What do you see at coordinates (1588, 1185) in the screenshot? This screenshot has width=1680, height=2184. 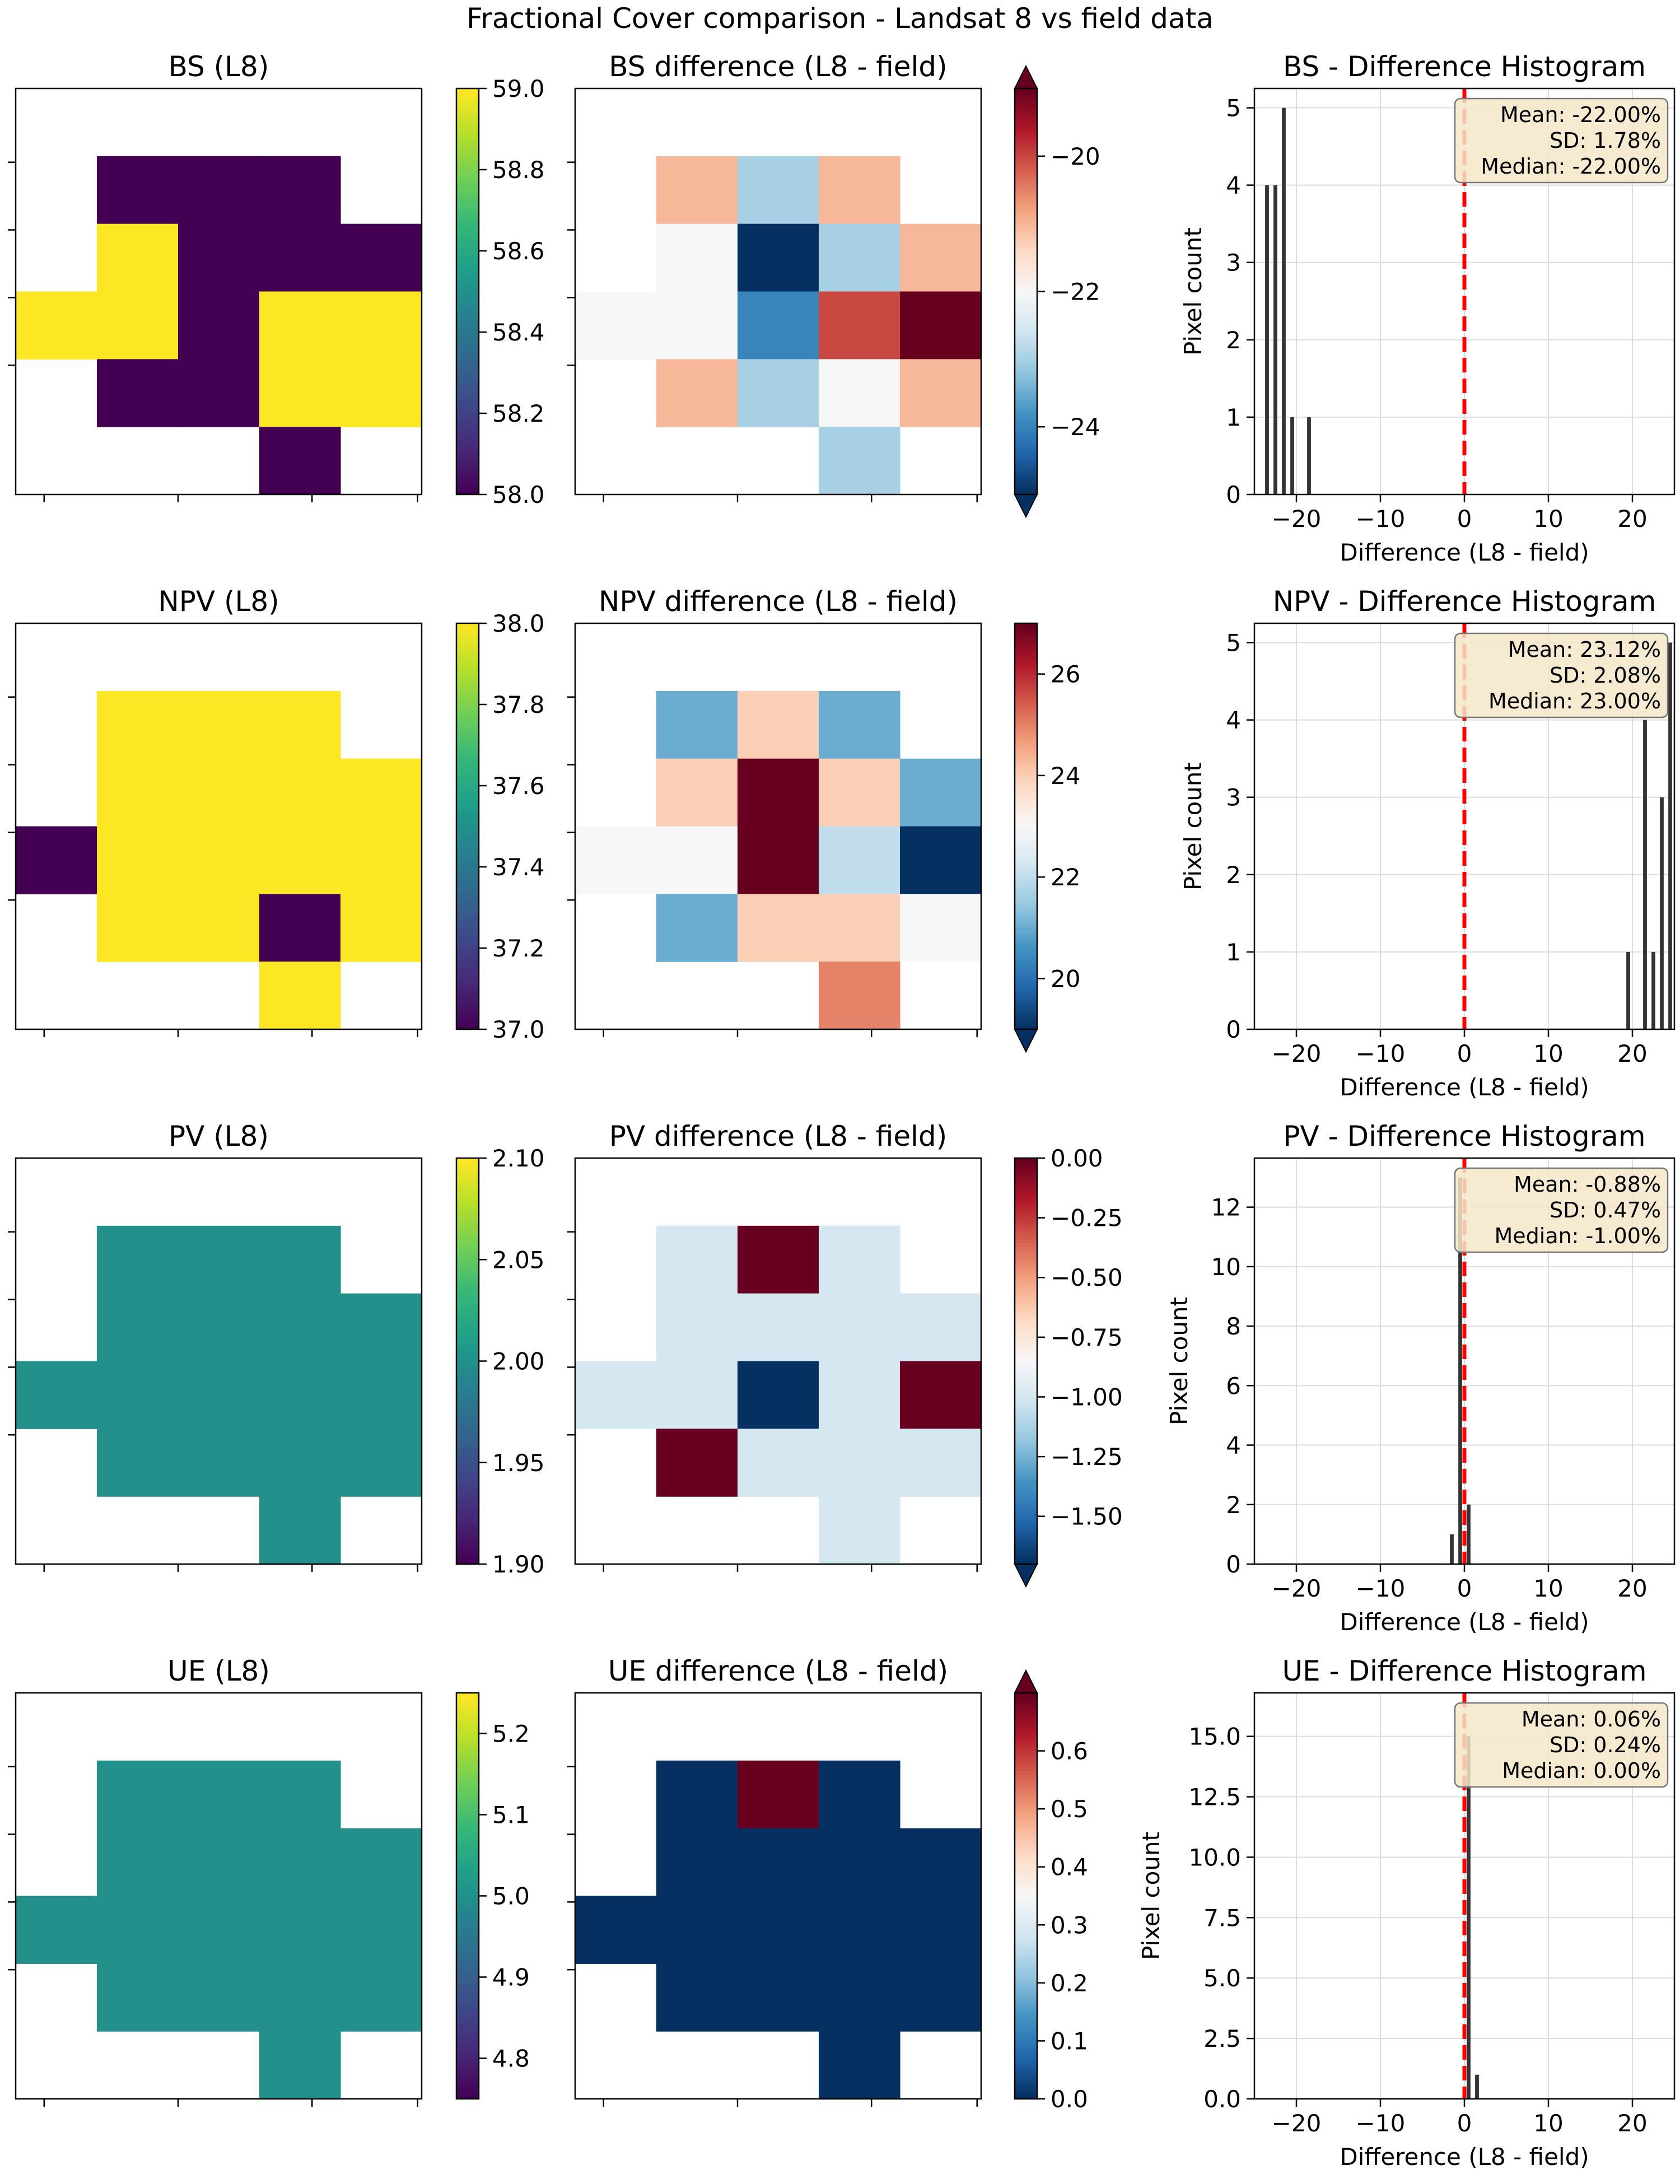 I see `pv-hist-stats-line: Mean: -0.88%` at bounding box center [1588, 1185].